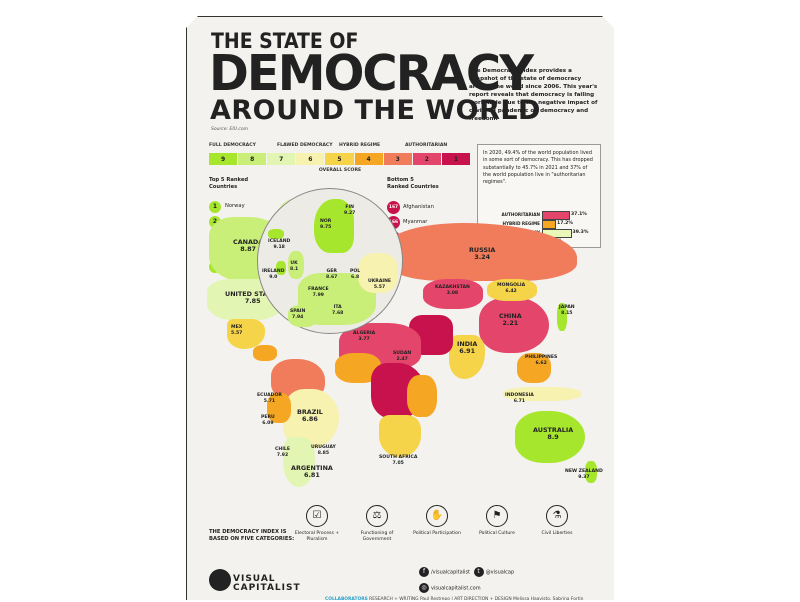  Describe the element at coordinates (340, 170) in the screenshot. I see `scale-caption: OVERALL SCORE` at that location.